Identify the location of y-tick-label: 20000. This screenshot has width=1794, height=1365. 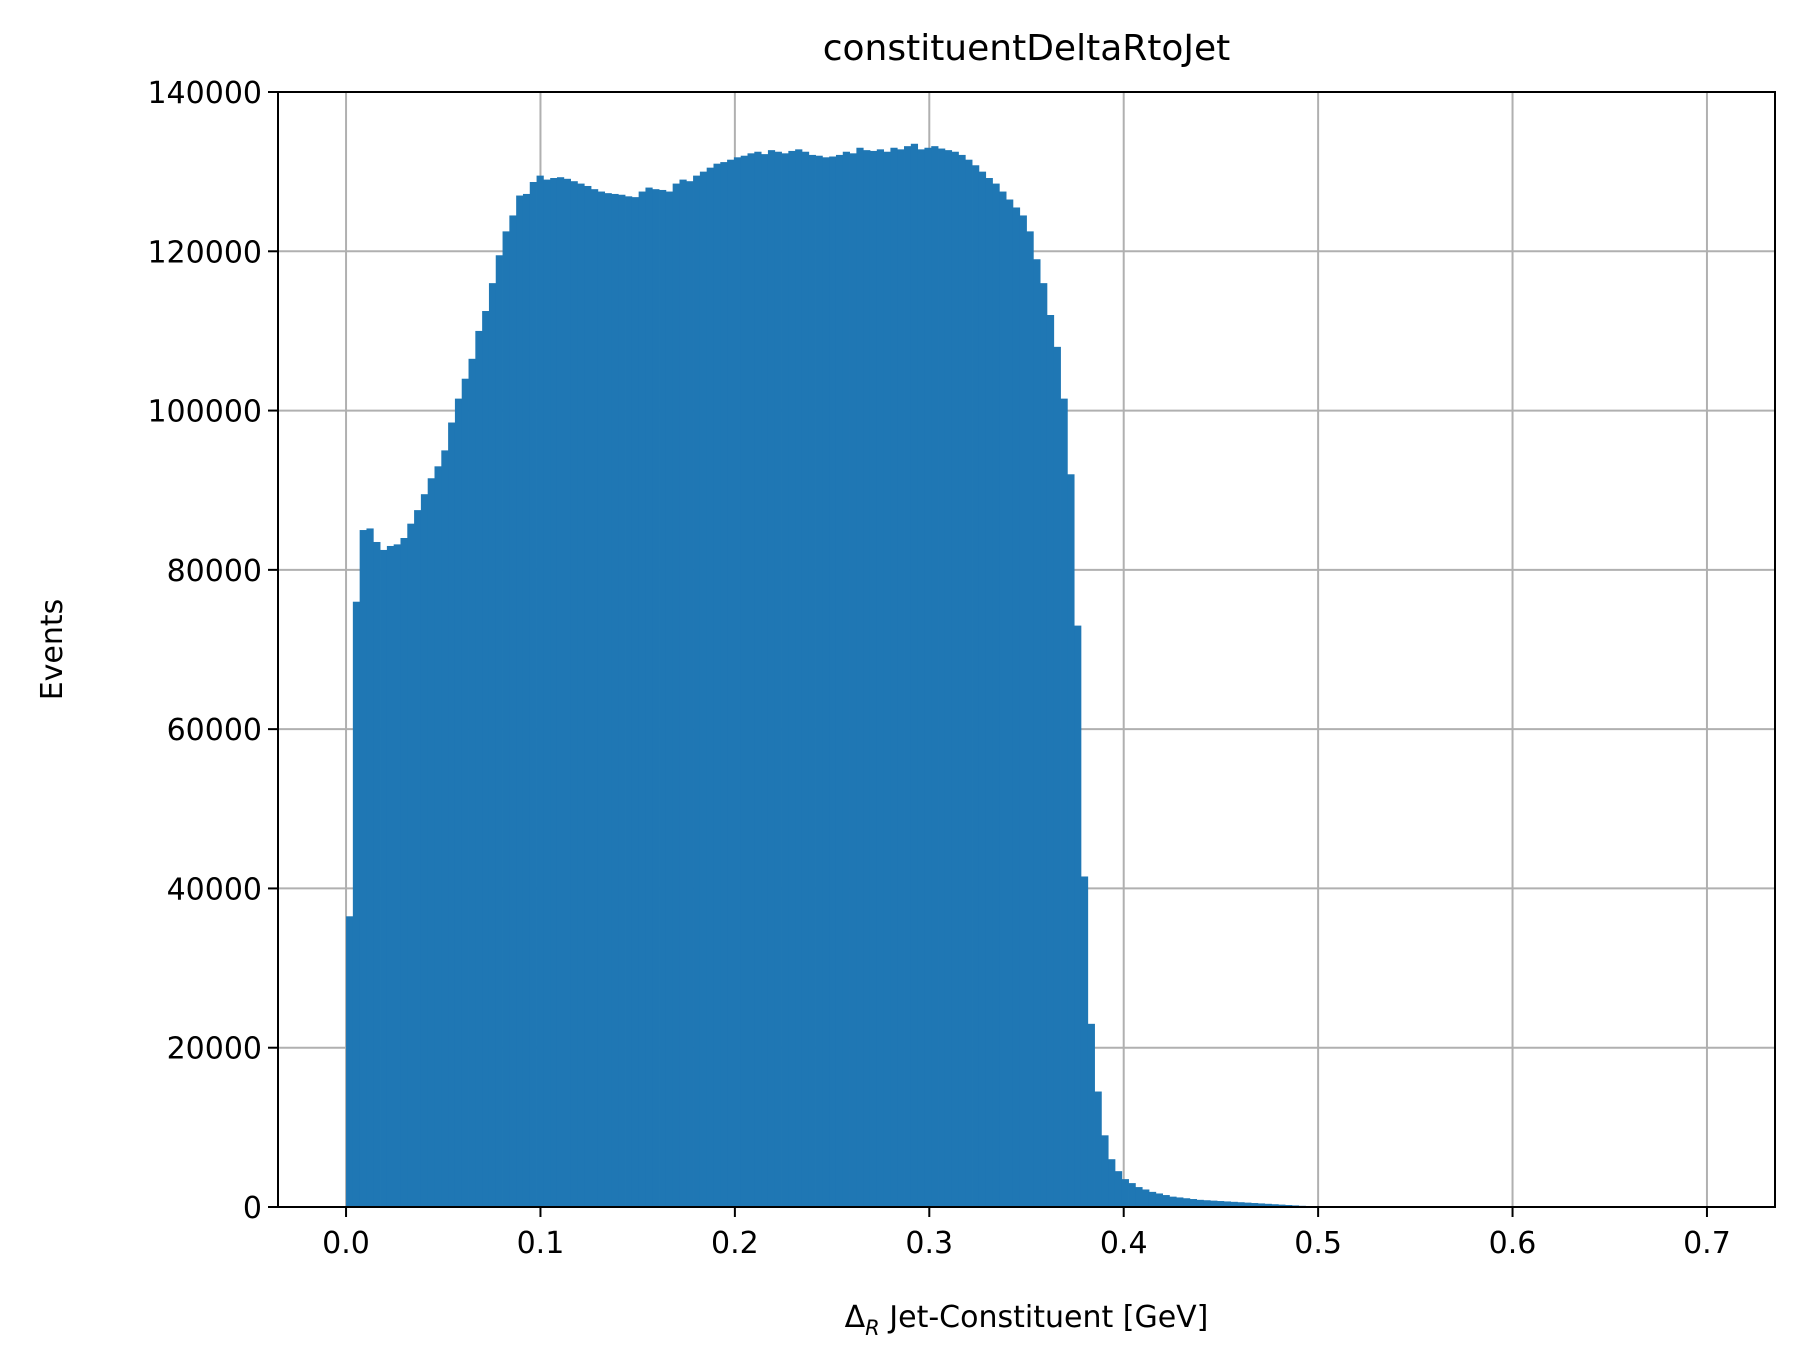
(214, 1049).